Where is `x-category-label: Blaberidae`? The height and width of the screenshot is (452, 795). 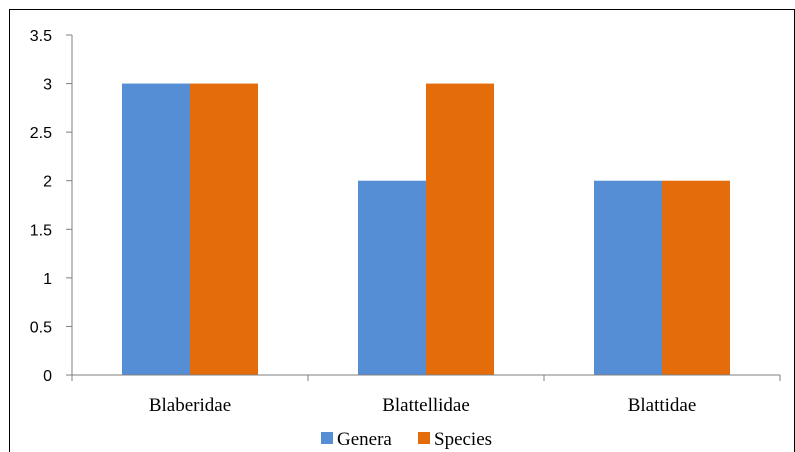 x-category-label: Blaberidae is located at coordinates (190, 405).